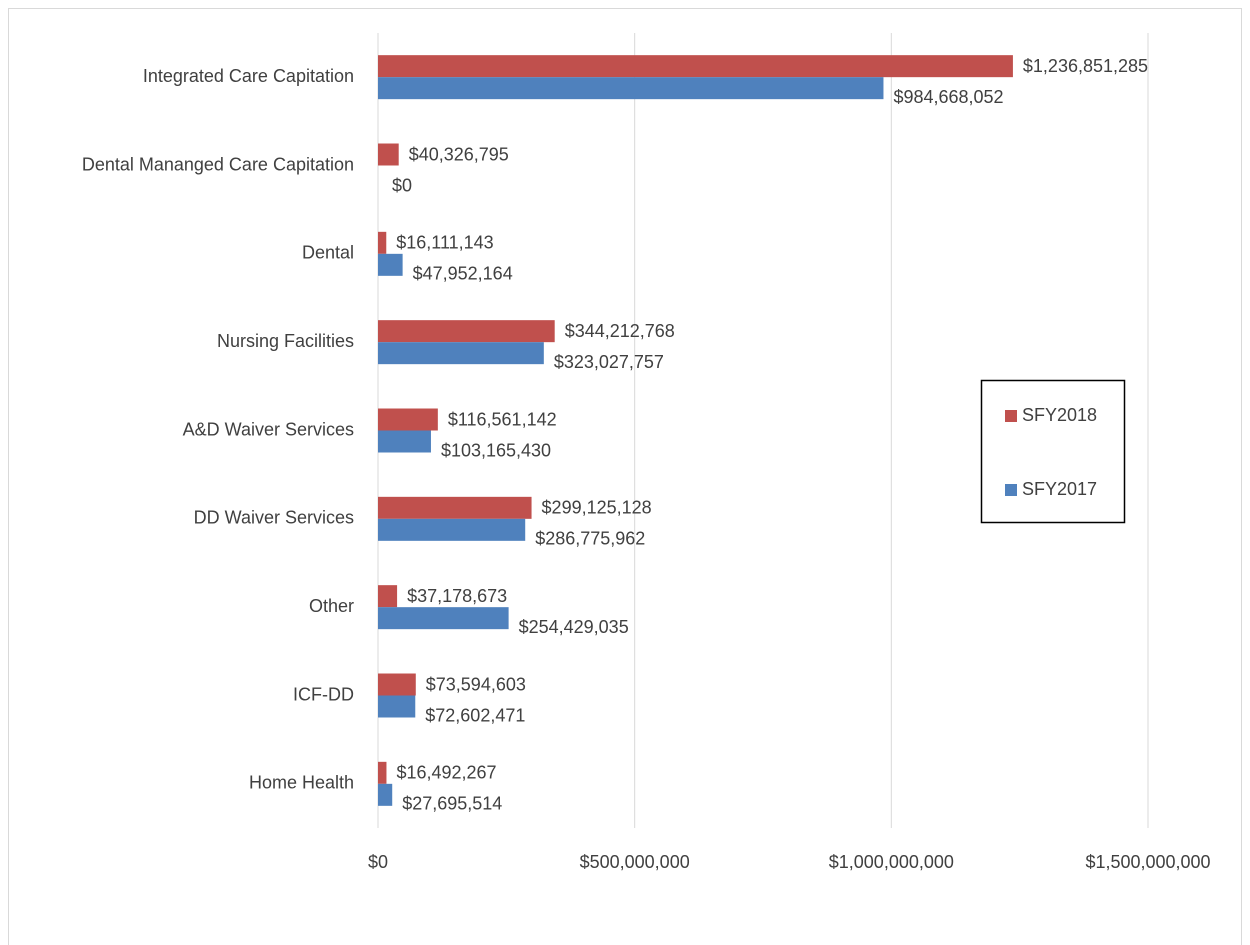 The image size is (1250, 945). Describe the element at coordinates (457, 596) in the screenshot. I see `value-label: $37,178,673` at that location.